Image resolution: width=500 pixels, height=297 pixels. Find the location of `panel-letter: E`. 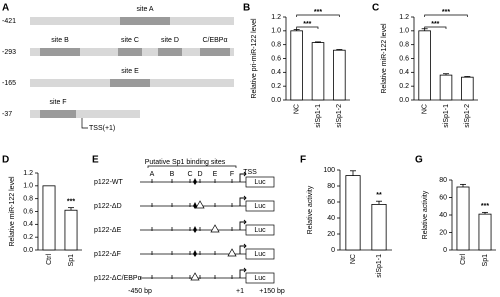

panel-letter: E is located at coordinates (95, 160).